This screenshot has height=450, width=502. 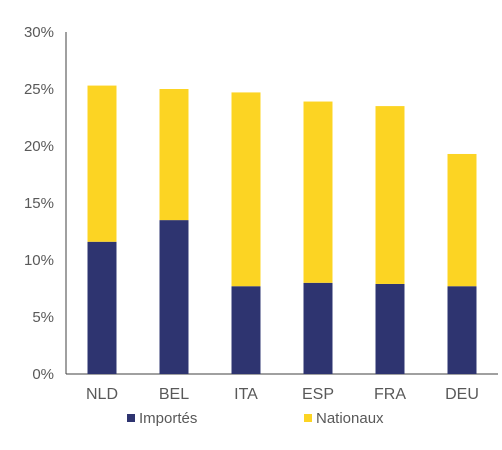 I want to click on x-category-label: ITA, so click(x=246, y=394).